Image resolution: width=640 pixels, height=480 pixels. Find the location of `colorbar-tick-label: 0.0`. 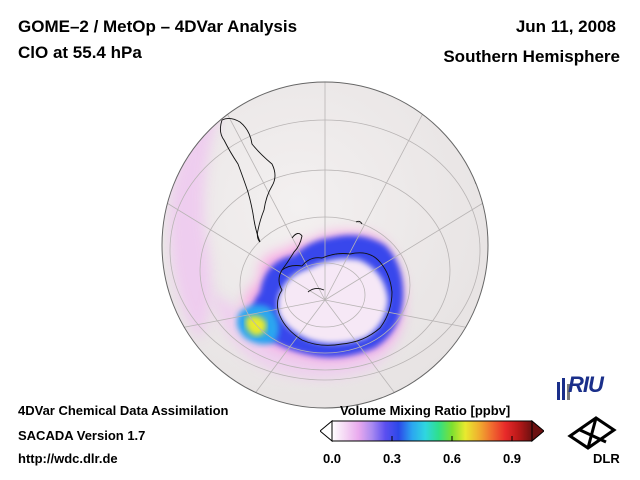

colorbar-tick-label: 0.0 is located at coordinates (332, 458).